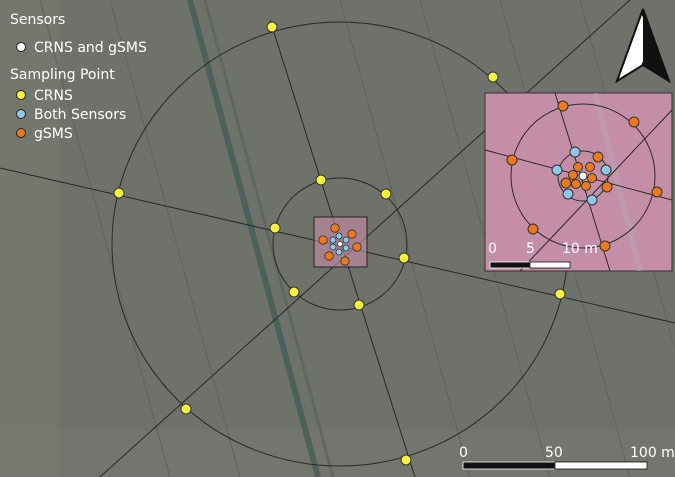 Image resolution: width=675 pixels, height=477 pixels. I want to click on main-scale-label: 0, so click(463, 453).